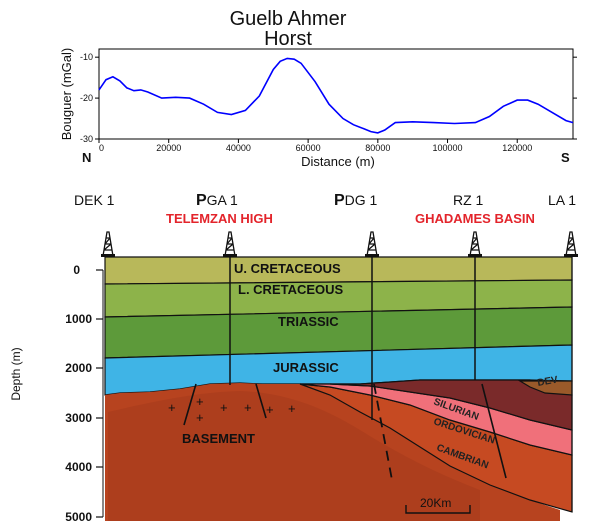 This screenshot has height=521, width=598. Describe the element at coordinates (56, 392) in the screenshot. I see `depth-axis: 0 1000 2000 3000 4000 5000 Depth (m)` at that location.